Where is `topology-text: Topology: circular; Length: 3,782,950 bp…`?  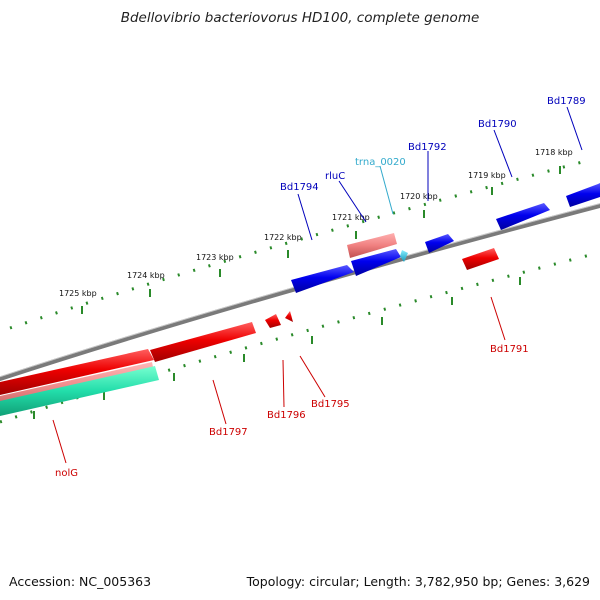 topology-text: Topology: circular; Length: 3,782,950 bp… is located at coordinates (418, 581).